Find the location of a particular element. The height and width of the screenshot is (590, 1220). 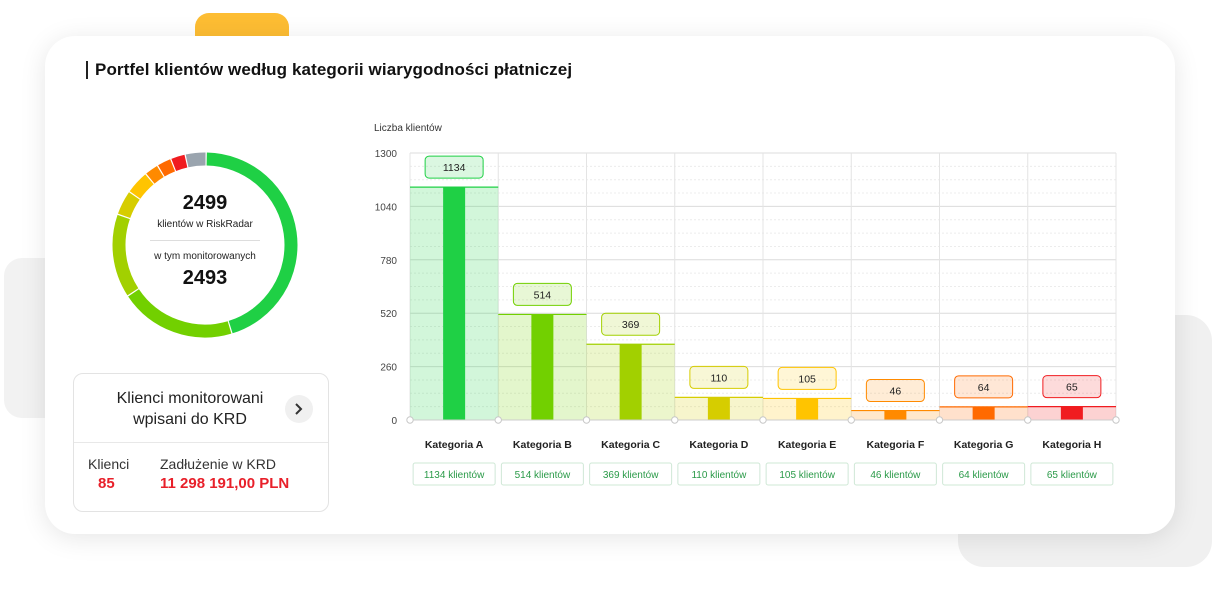

count-label: 64 klientów is located at coordinates (984, 475).